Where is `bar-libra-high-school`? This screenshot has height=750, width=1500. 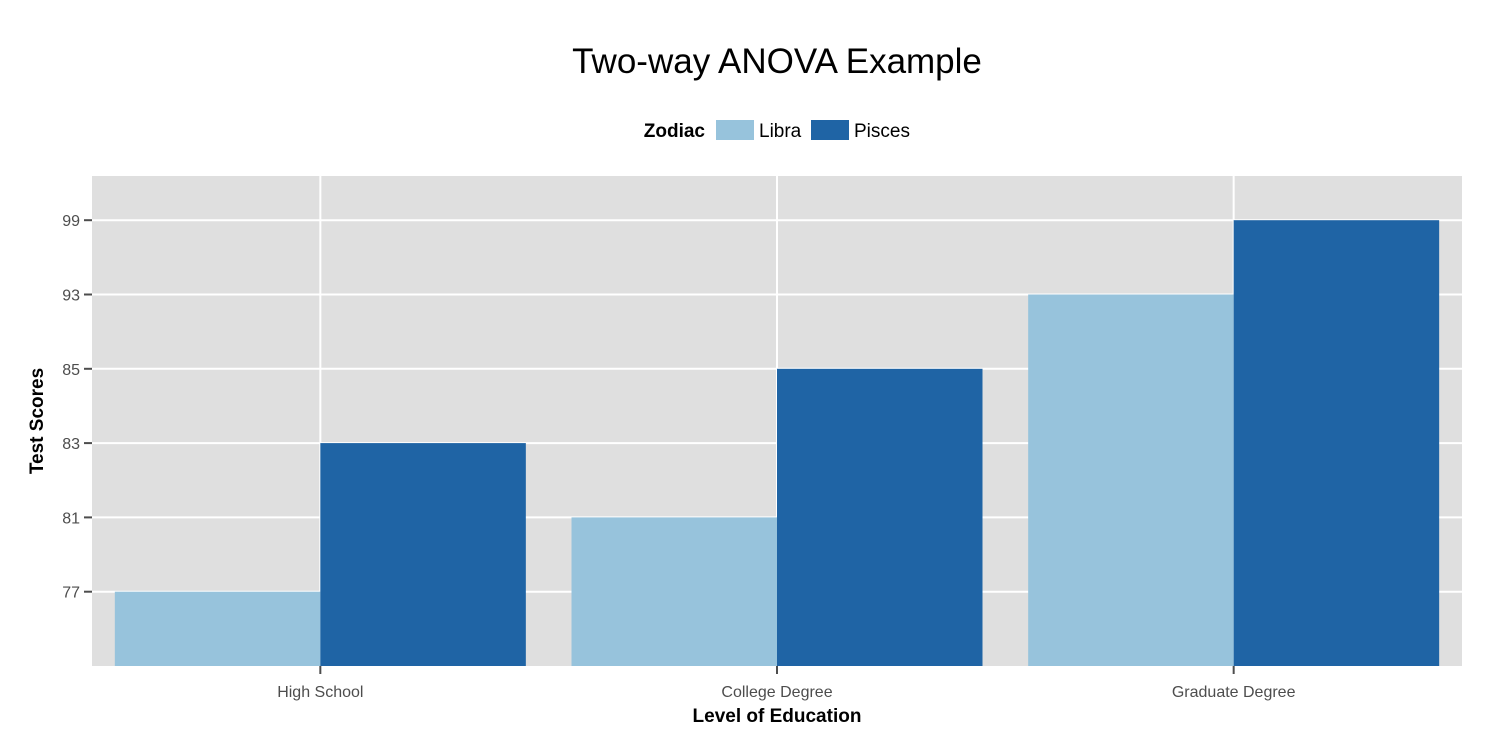 bar-libra-high-school is located at coordinates (217, 628).